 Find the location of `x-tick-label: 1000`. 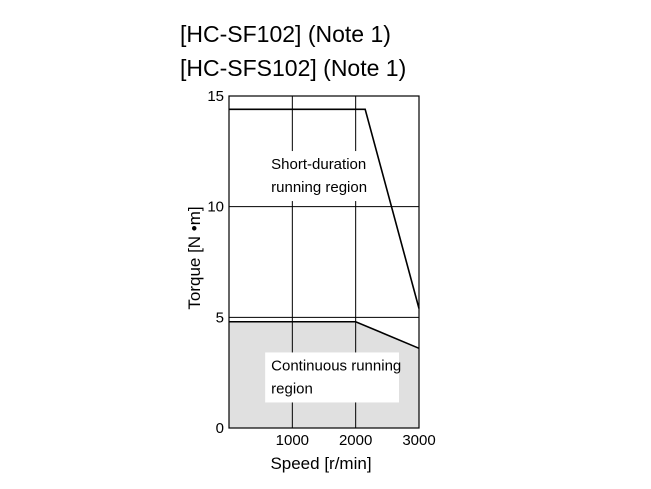

x-tick-label: 1000 is located at coordinates (292, 440).